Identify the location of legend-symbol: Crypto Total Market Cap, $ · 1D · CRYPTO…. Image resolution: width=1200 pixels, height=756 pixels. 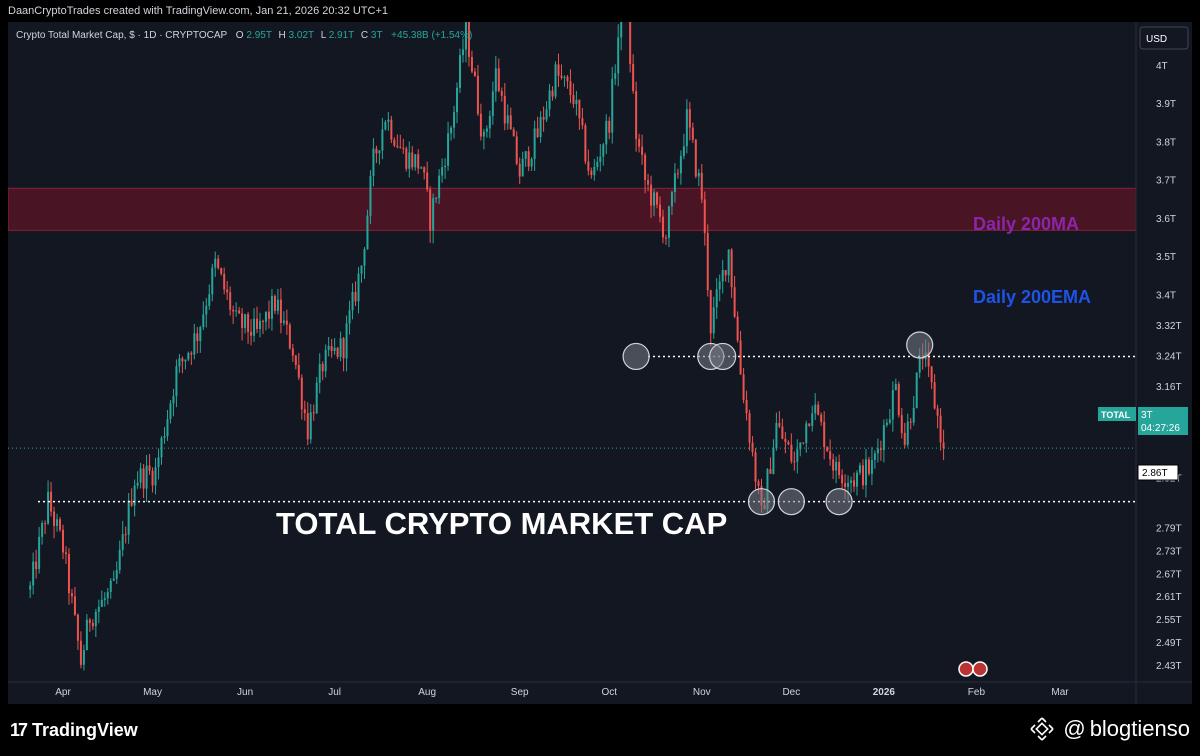
(122, 35).